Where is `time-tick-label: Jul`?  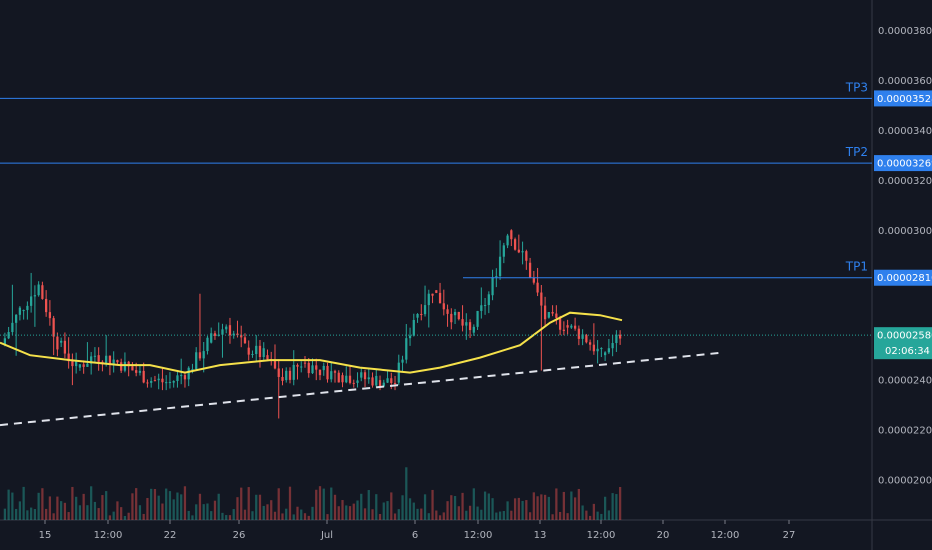 time-tick-label: Jul is located at coordinates (326, 535).